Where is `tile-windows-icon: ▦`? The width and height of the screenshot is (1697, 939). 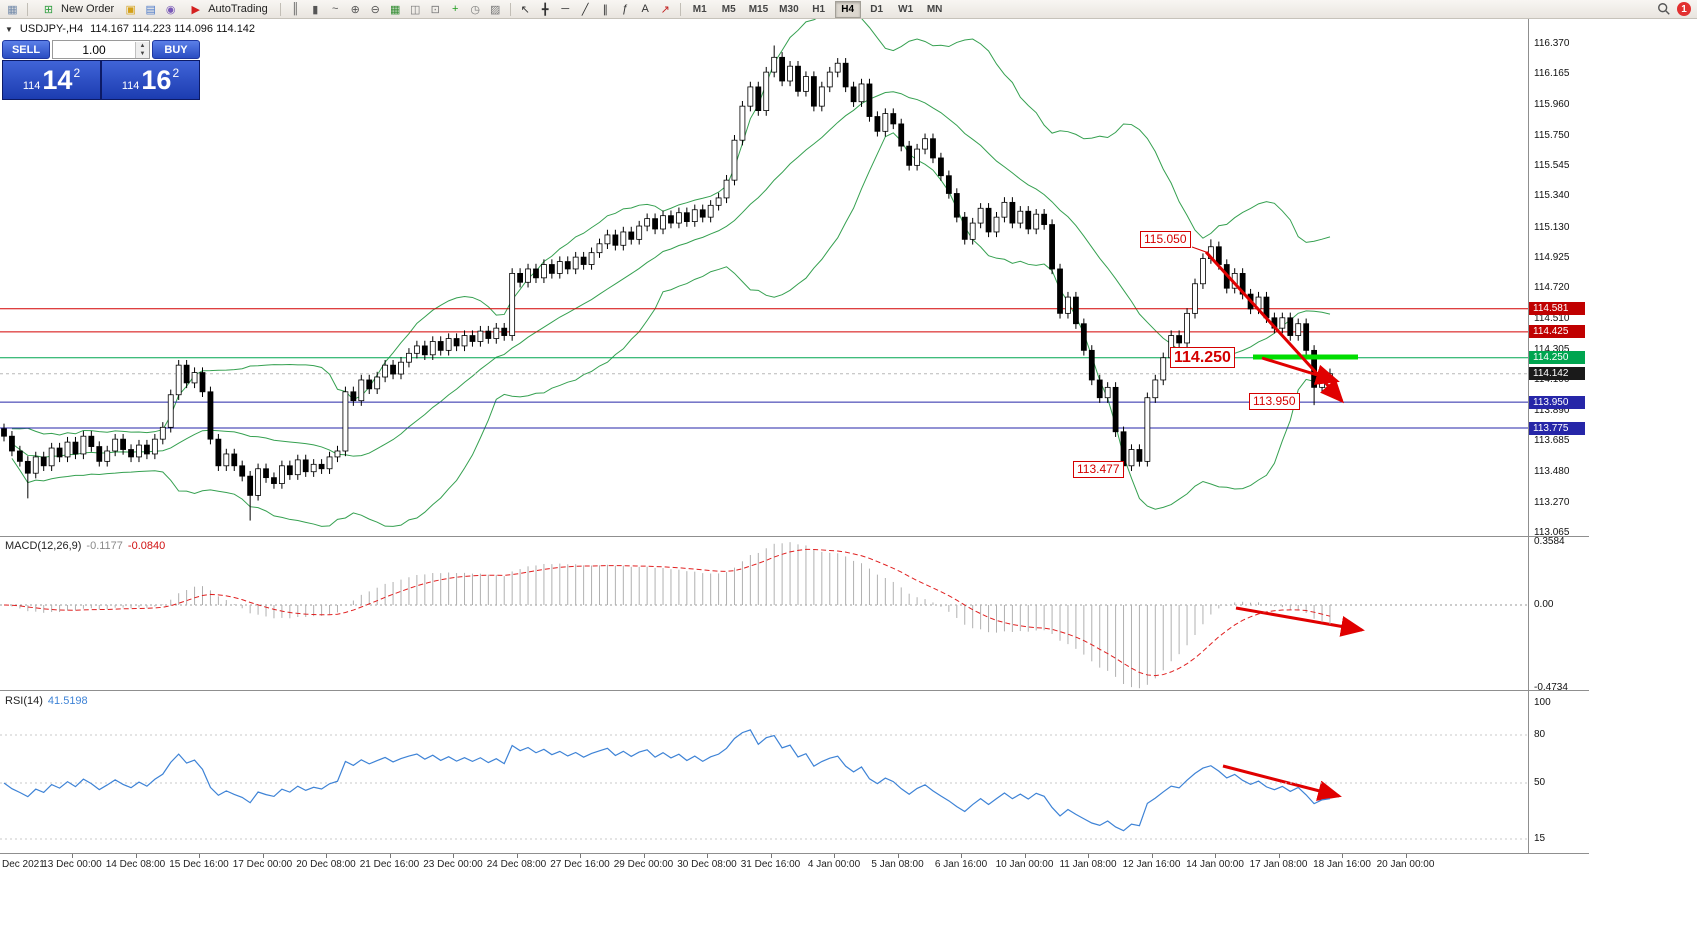 tile-windows-icon: ▦ is located at coordinates (395, 9).